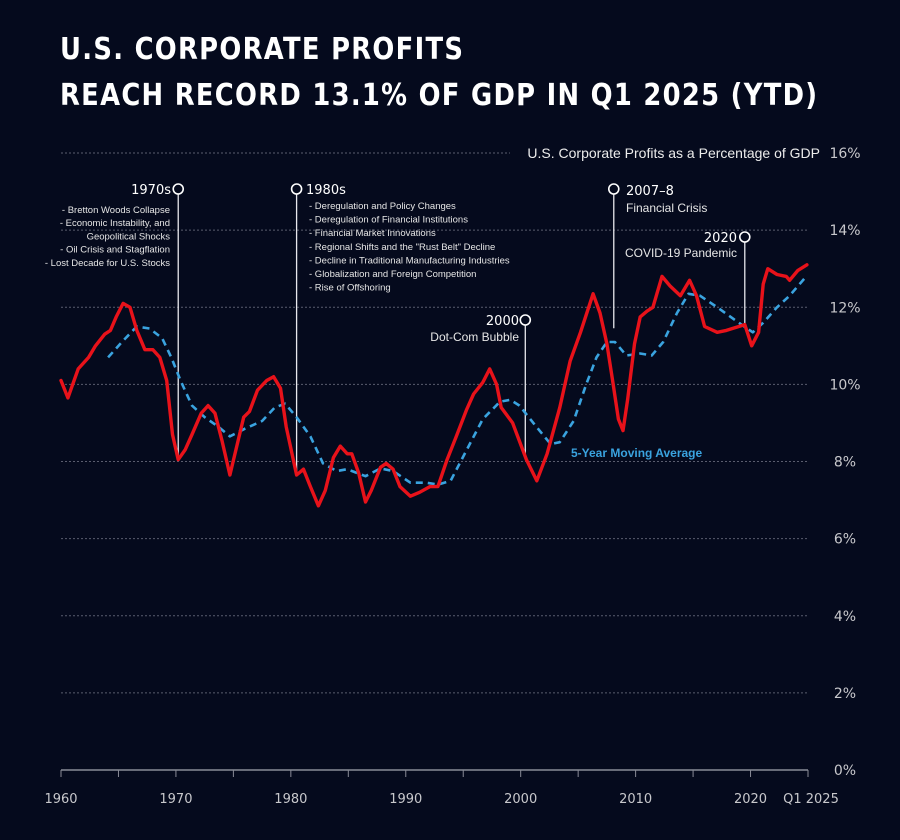 The image size is (900, 840). What do you see at coordinates (636, 453) in the screenshot?
I see `moving-average-label: 5-Year Moving Average` at bounding box center [636, 453].